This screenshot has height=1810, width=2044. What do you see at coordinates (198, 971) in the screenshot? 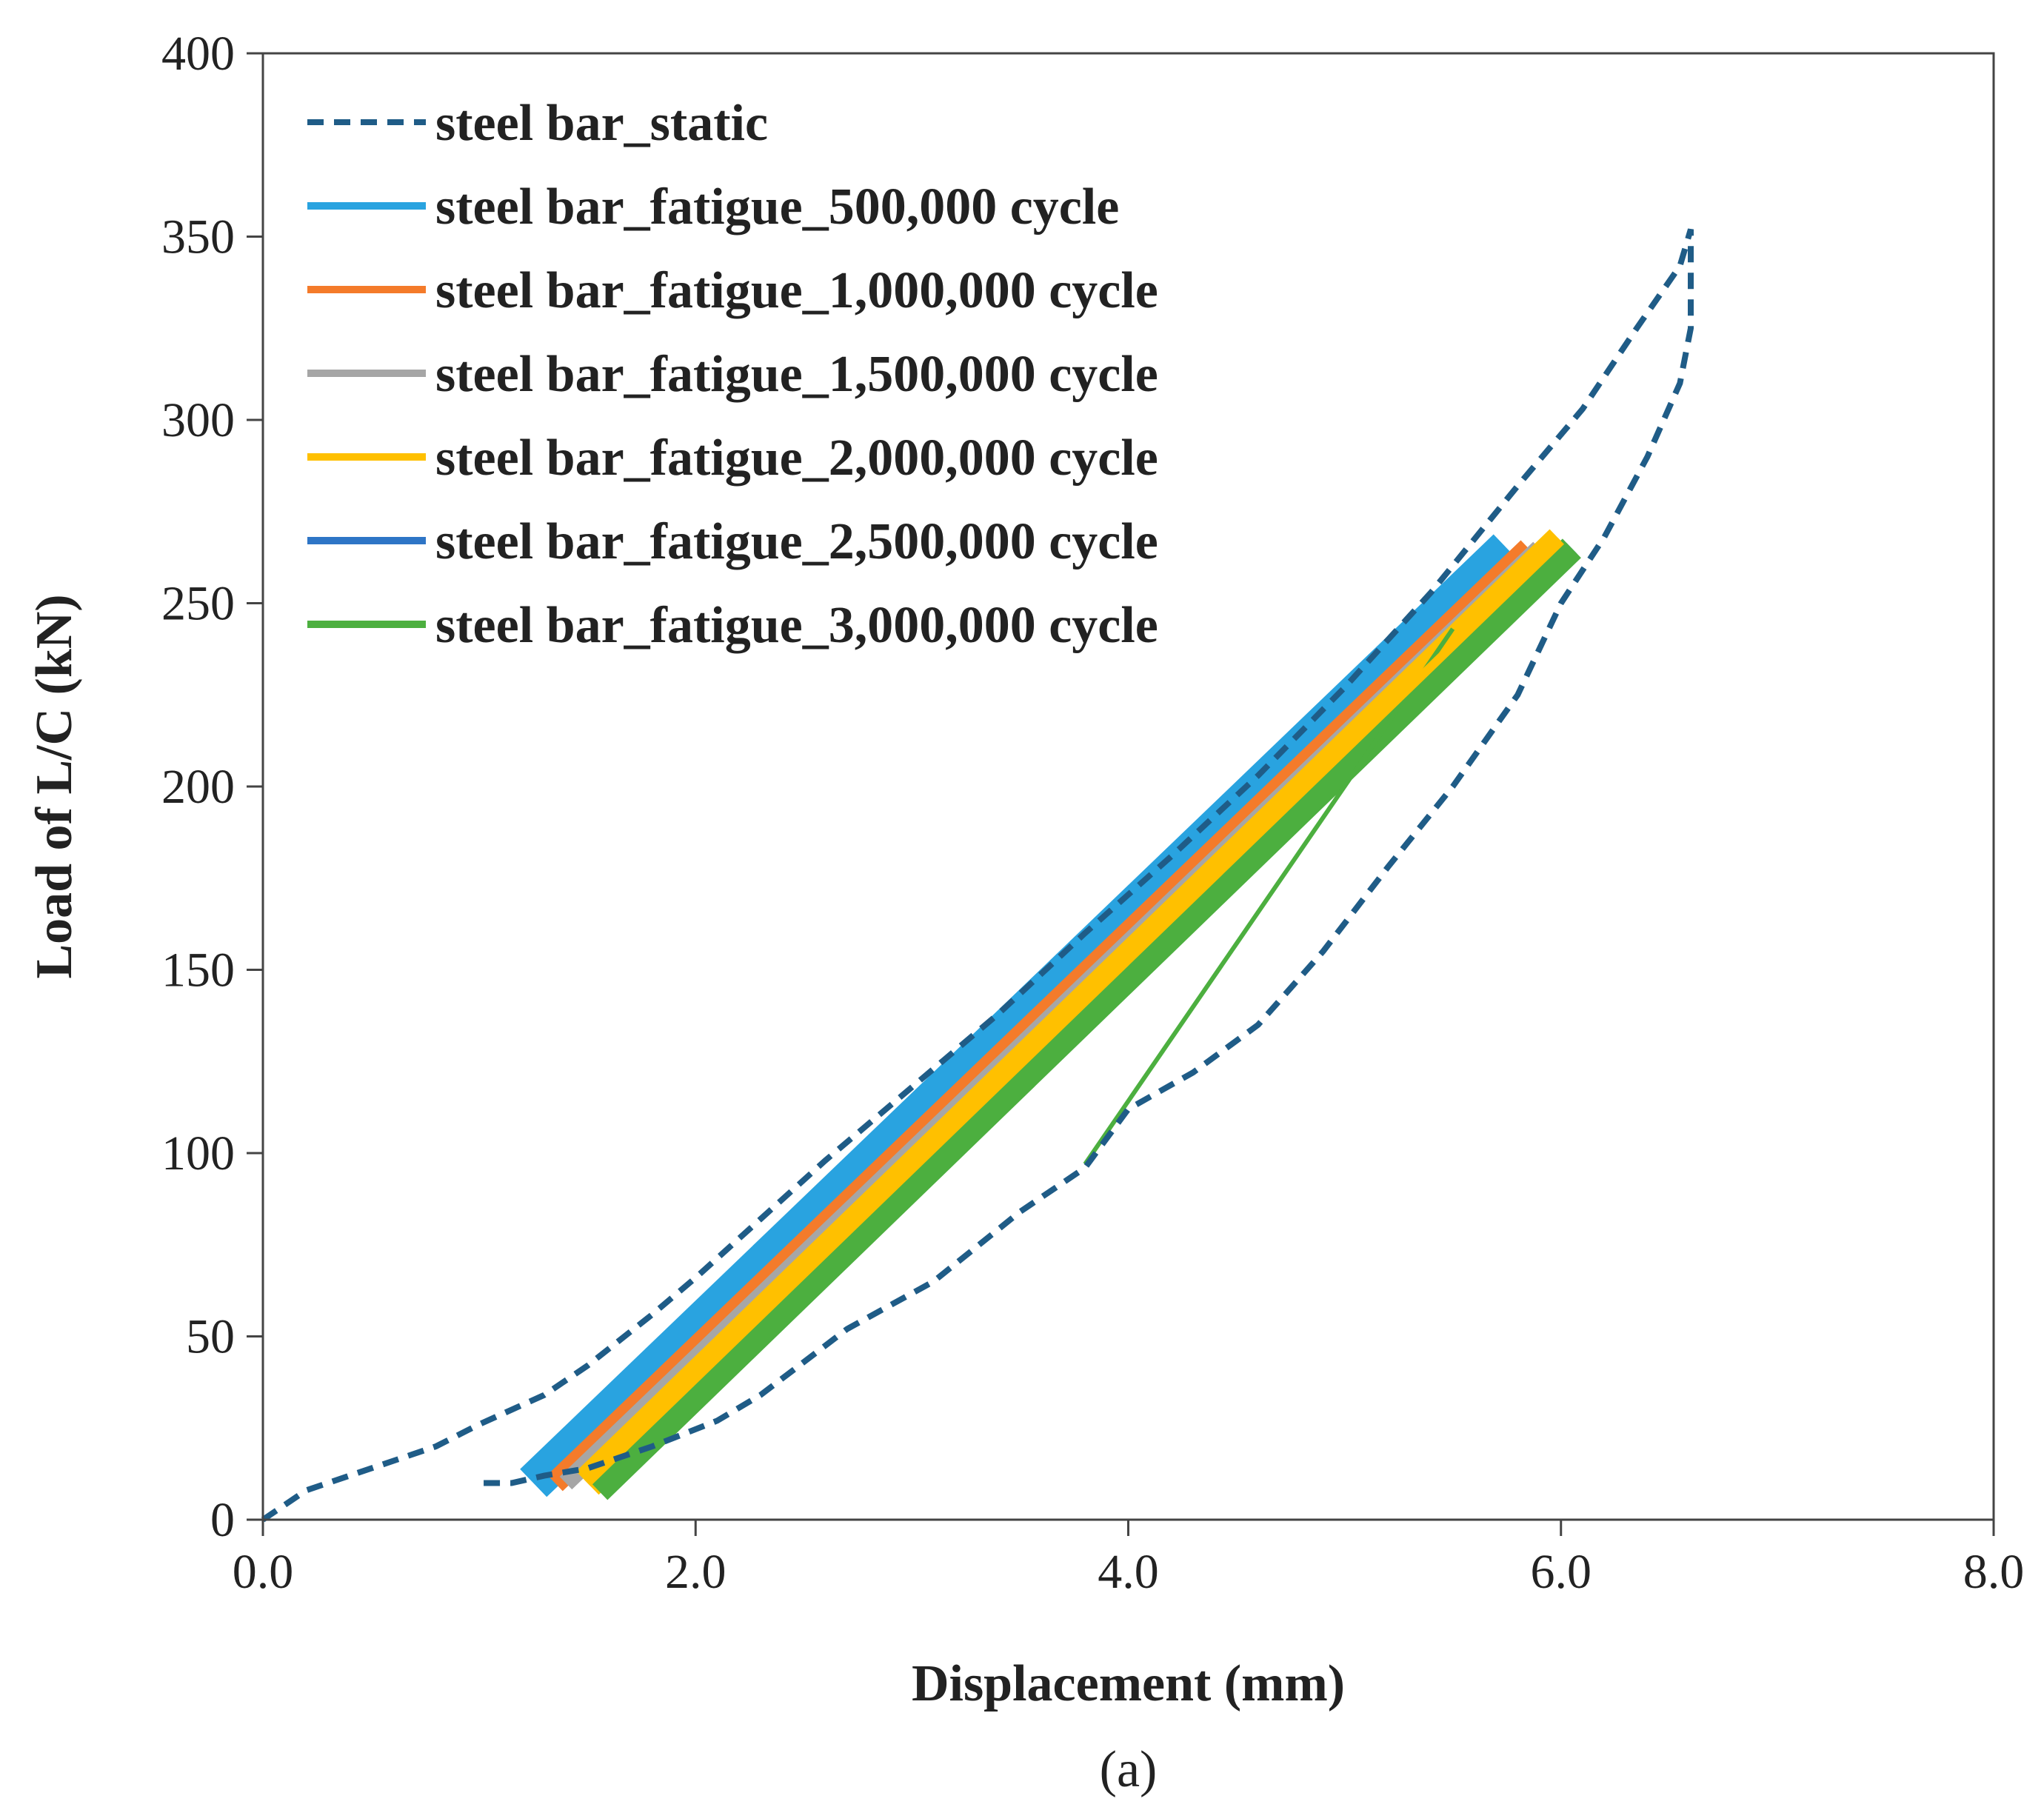
I see `y-tick-label: 150` at bounding box center [198, 971].